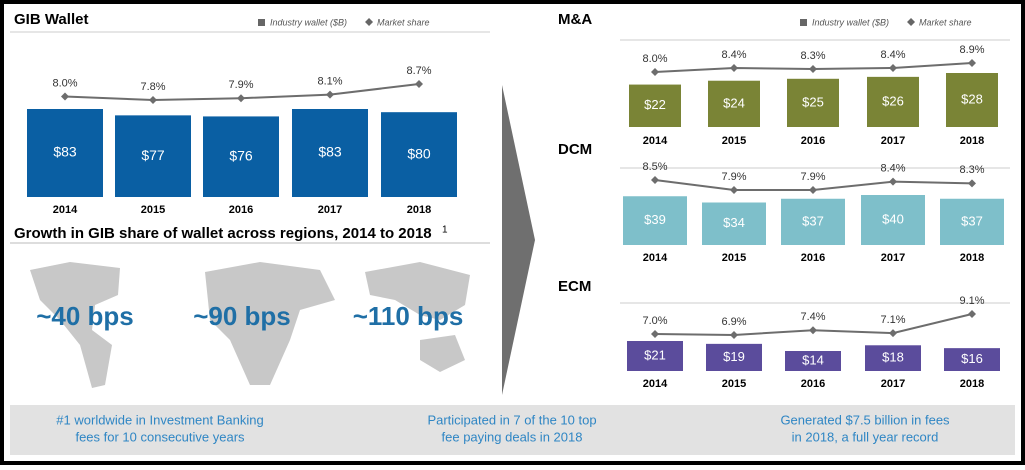 The height and width of the screenshot is (470, 1025). Describe the element at coordinates (65, 152) in the screenshot. I see `bar-label: $83` at that location.